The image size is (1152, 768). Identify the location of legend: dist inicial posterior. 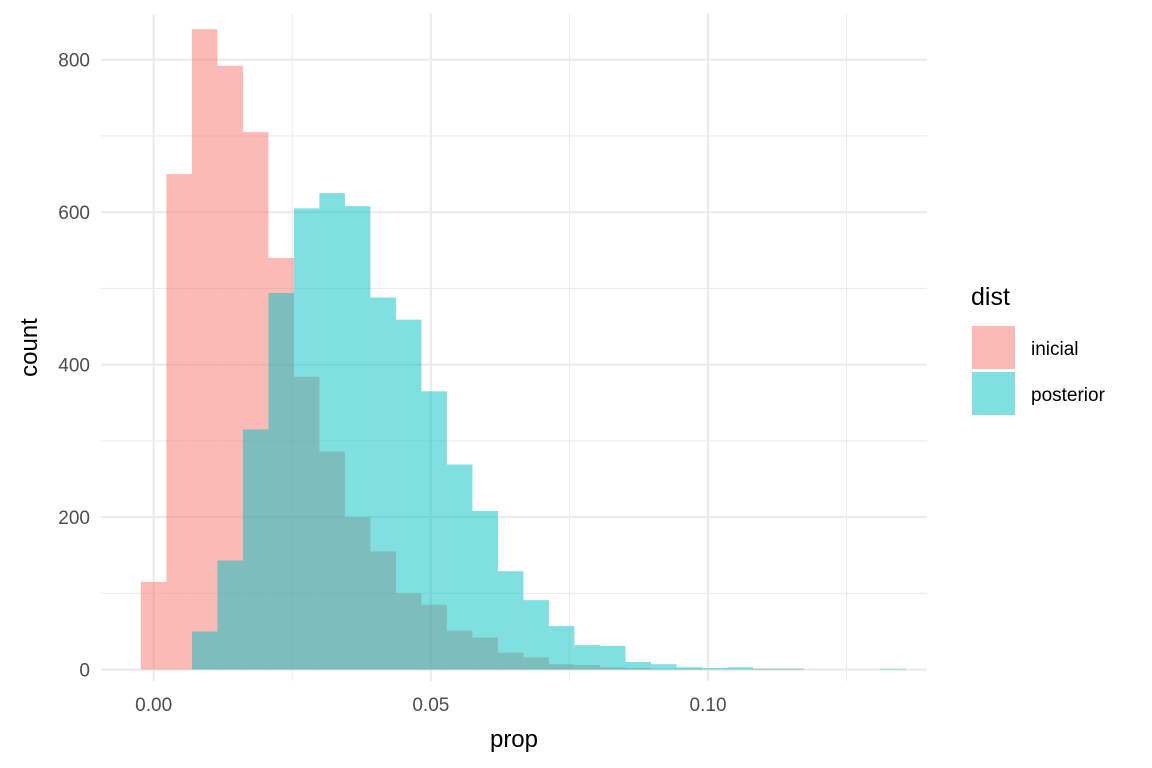
(1038, 349).